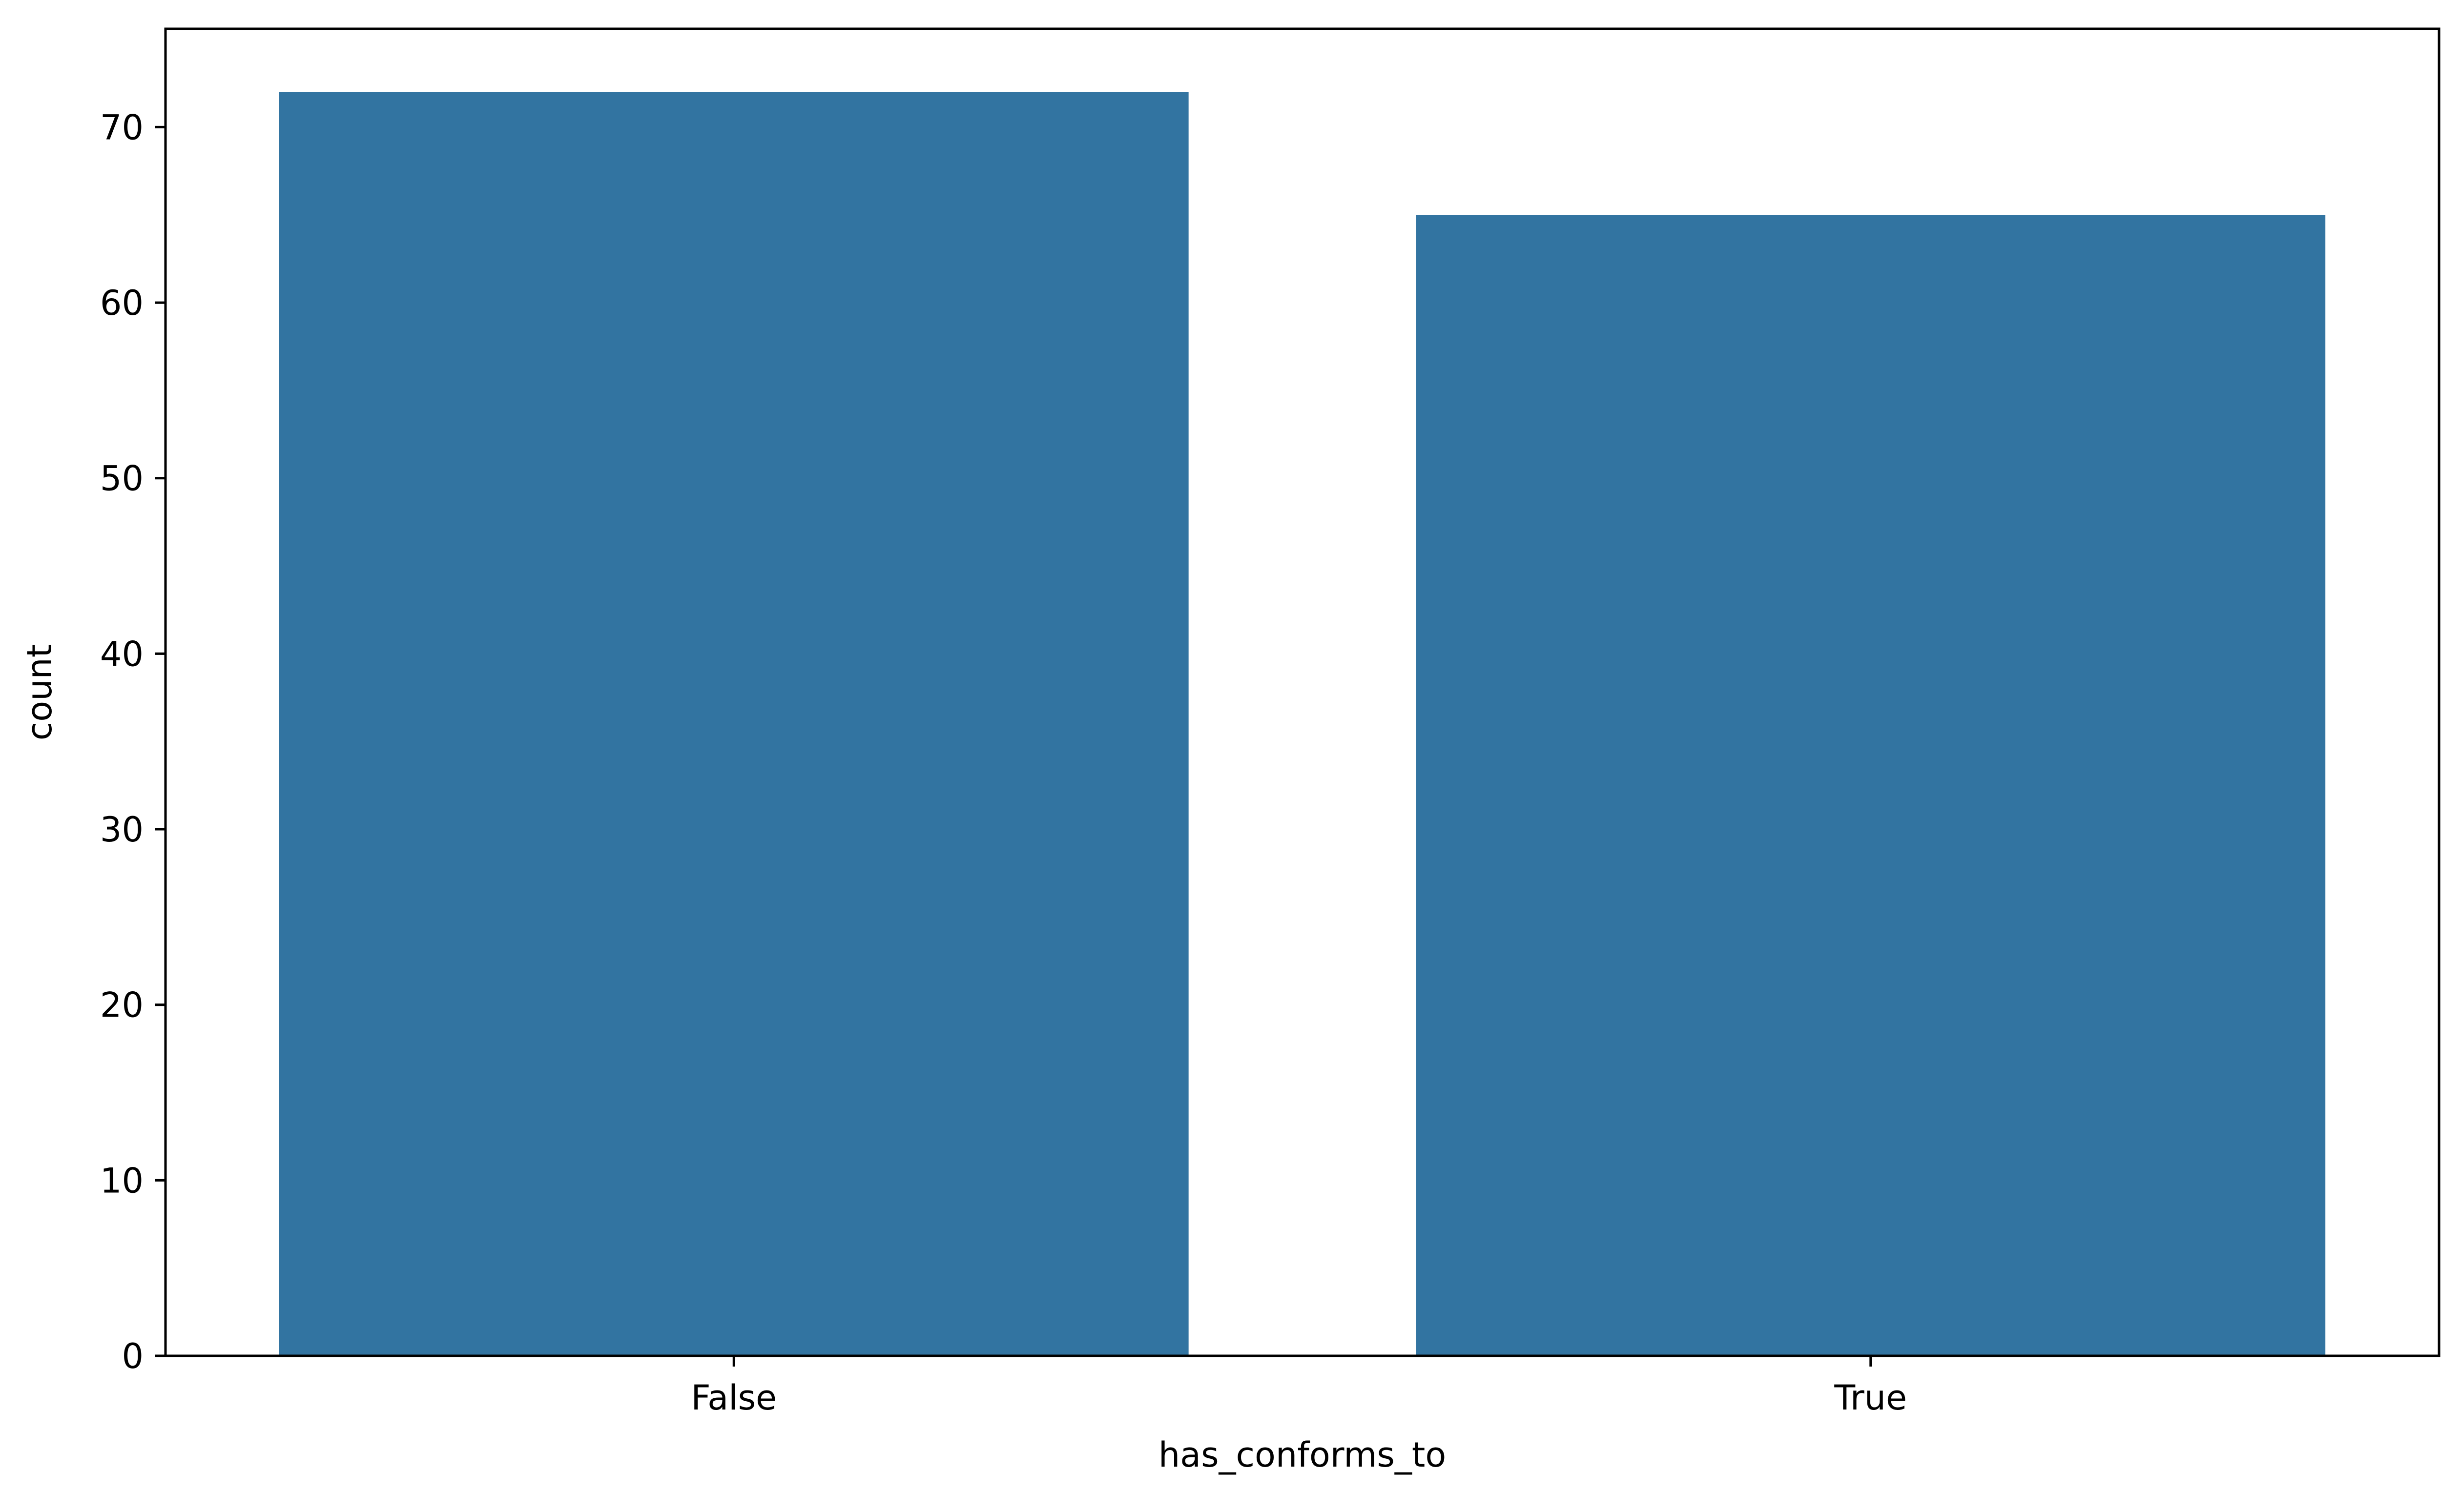 Image resolution: width=2441 pixels, height=1512 pixels. I want to click on x-axis-ticks: False True, so click(1299, 1387).